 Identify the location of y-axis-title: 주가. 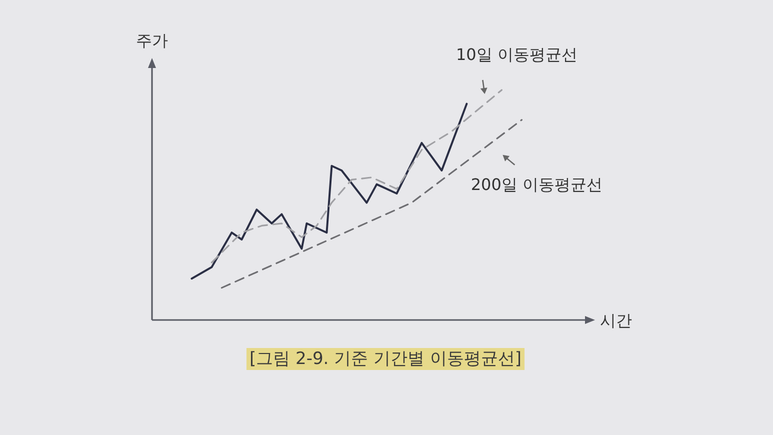
(152, 40).